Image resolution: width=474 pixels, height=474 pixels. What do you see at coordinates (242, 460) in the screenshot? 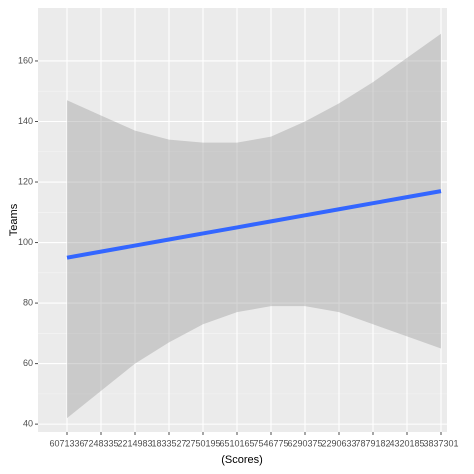
I see `x-axis-title: (Scores)` at bounding box center [242, 460].